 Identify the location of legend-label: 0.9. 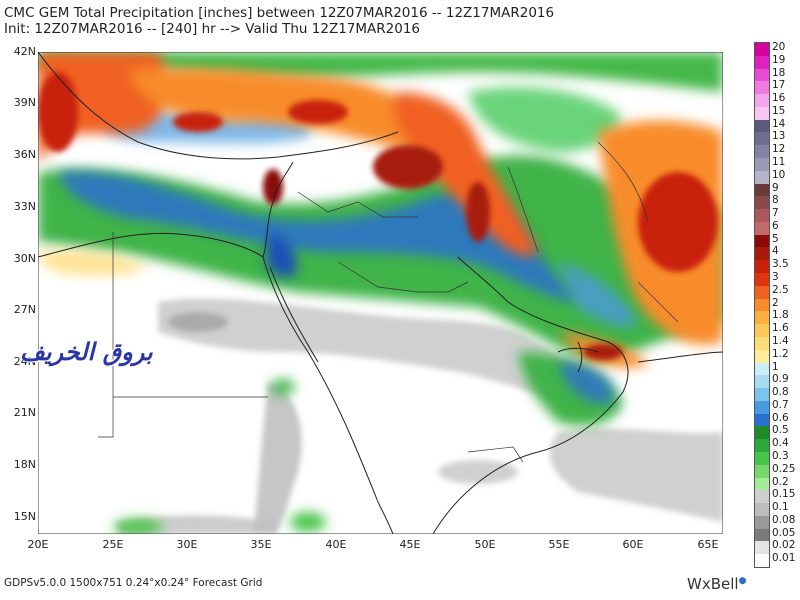
(780, 379).